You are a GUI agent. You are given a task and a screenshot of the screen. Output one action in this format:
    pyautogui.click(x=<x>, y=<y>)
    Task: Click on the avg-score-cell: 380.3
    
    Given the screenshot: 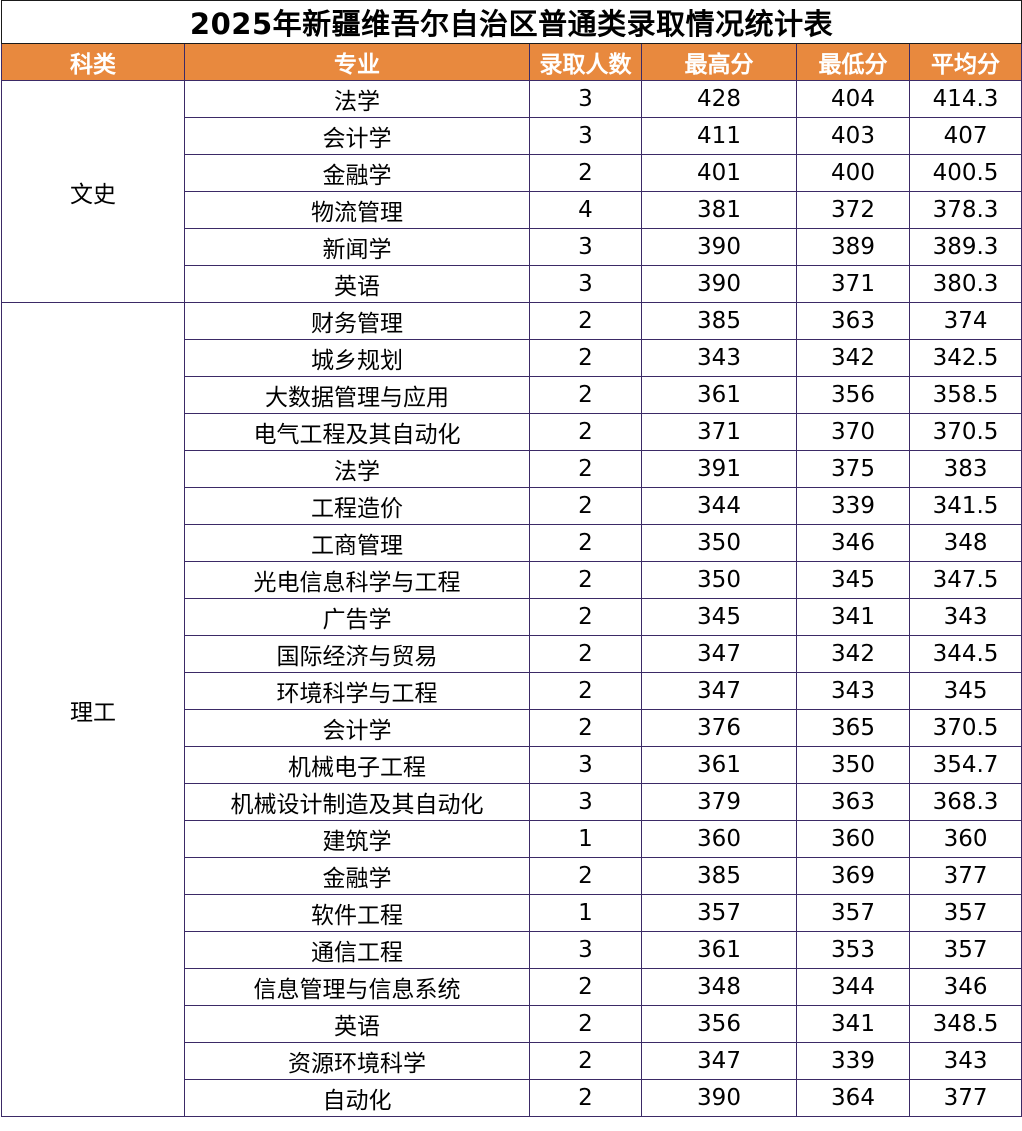 What is the action you would take?
    pyautogui.click(x=965, y=284)
    